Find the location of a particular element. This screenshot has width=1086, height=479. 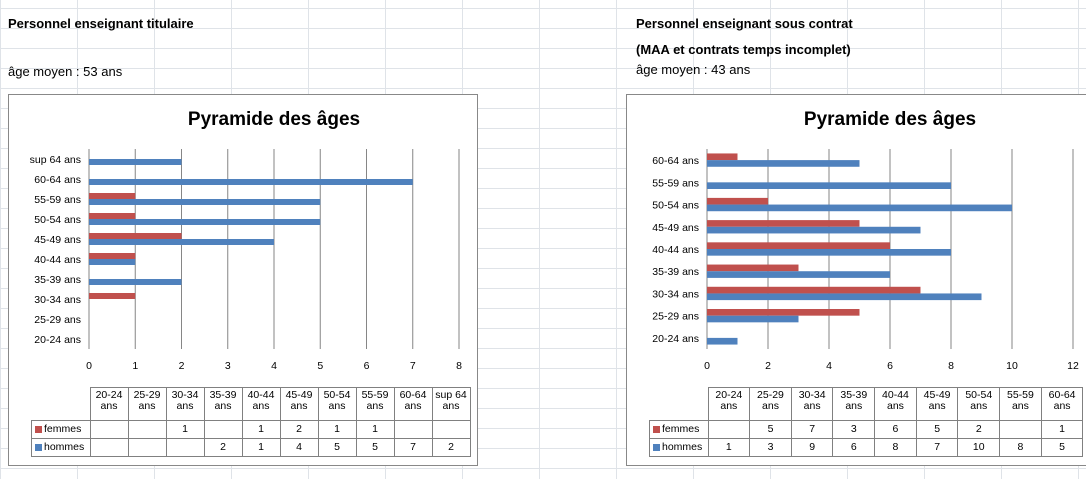

table-header-cell: 35-39 ans is located at coordinates (854, 404).